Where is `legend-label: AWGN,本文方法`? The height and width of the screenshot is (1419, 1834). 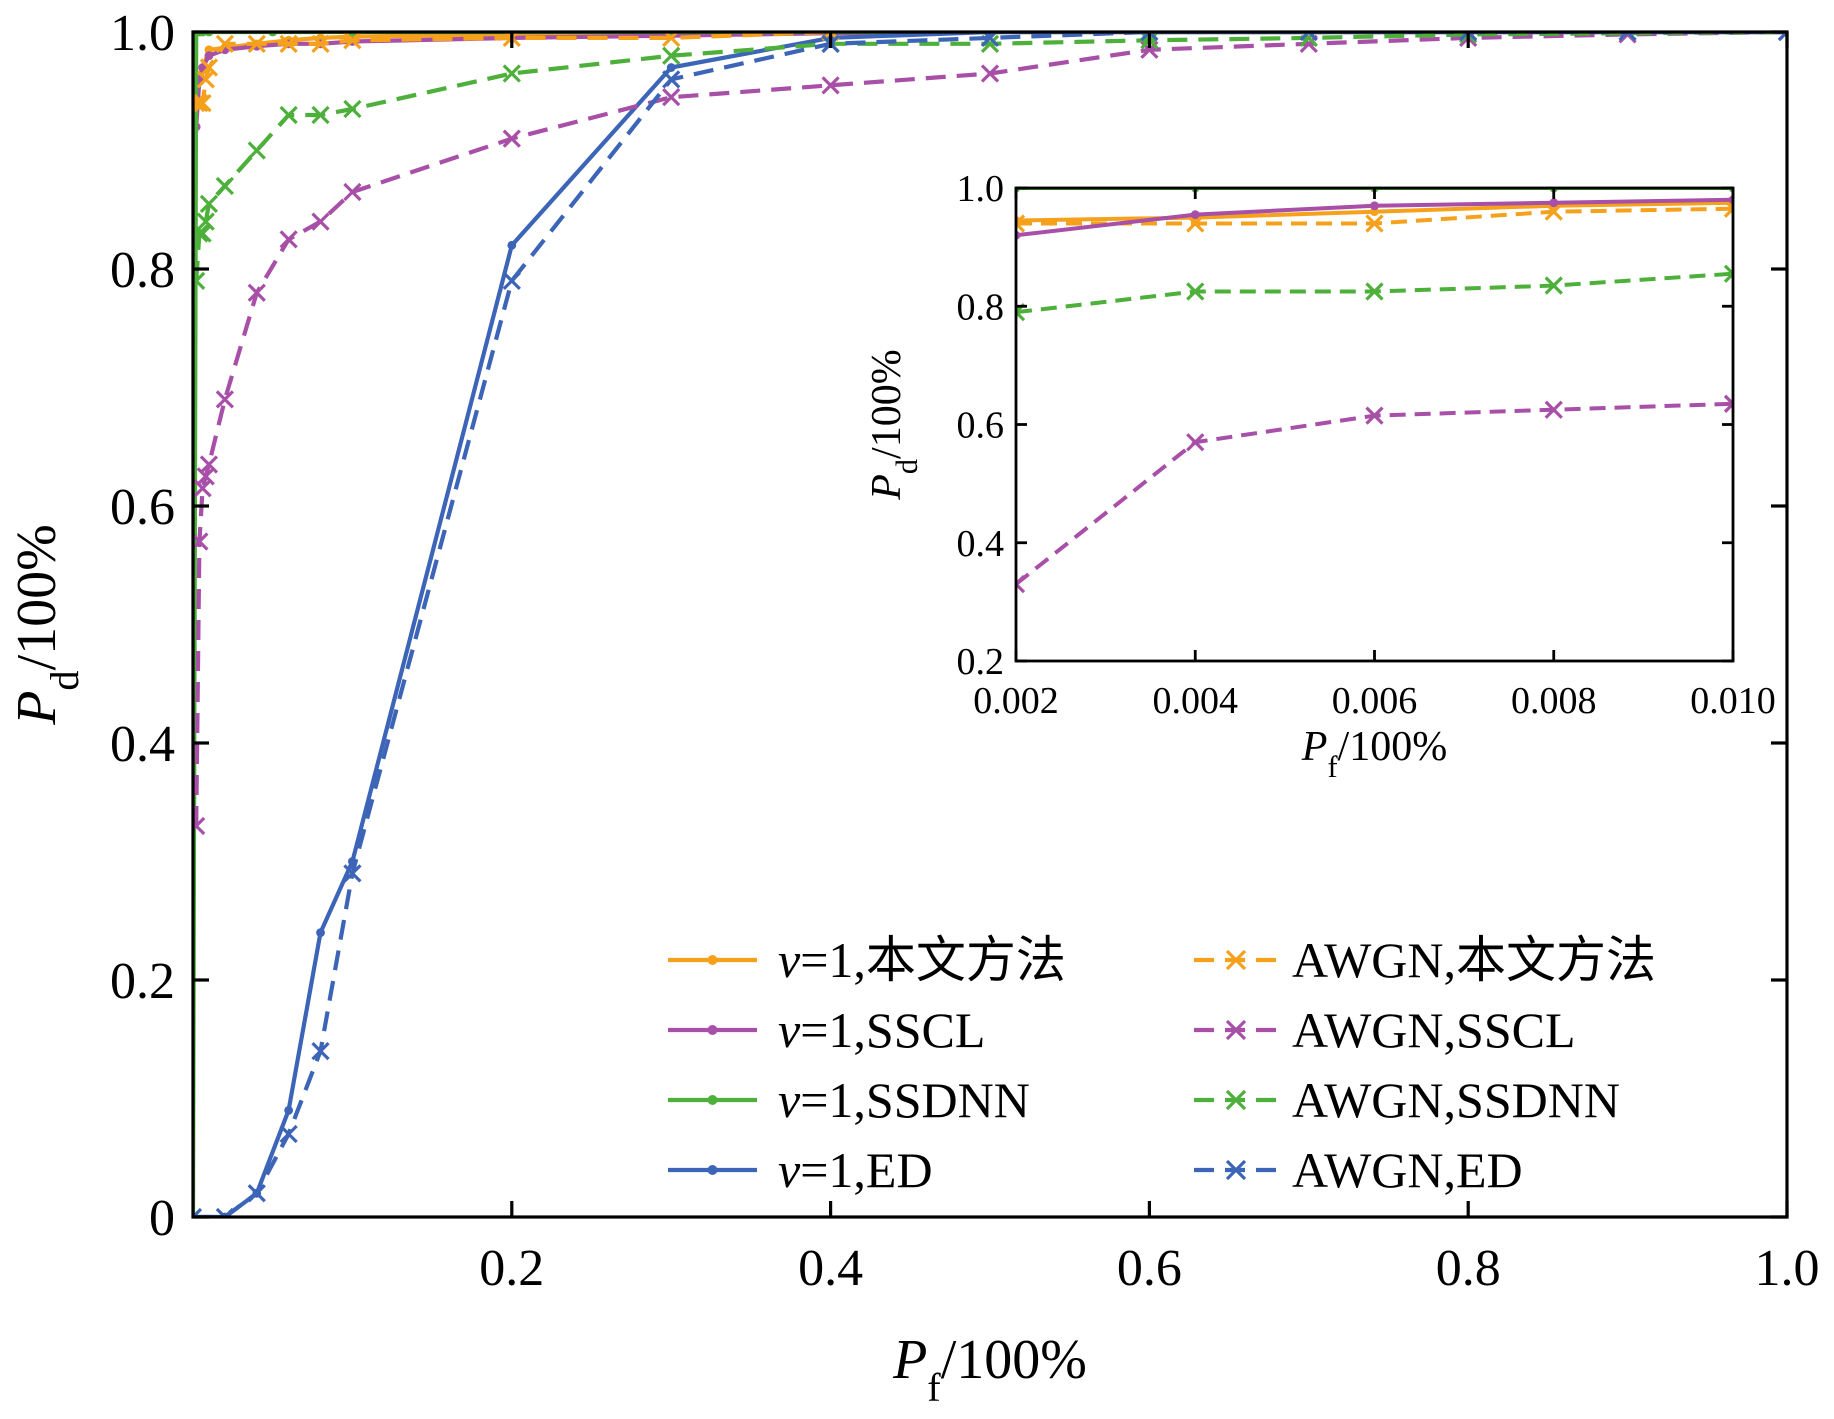 legend-label: AWGN,本文方法 is located at coordinates (1474, 960).